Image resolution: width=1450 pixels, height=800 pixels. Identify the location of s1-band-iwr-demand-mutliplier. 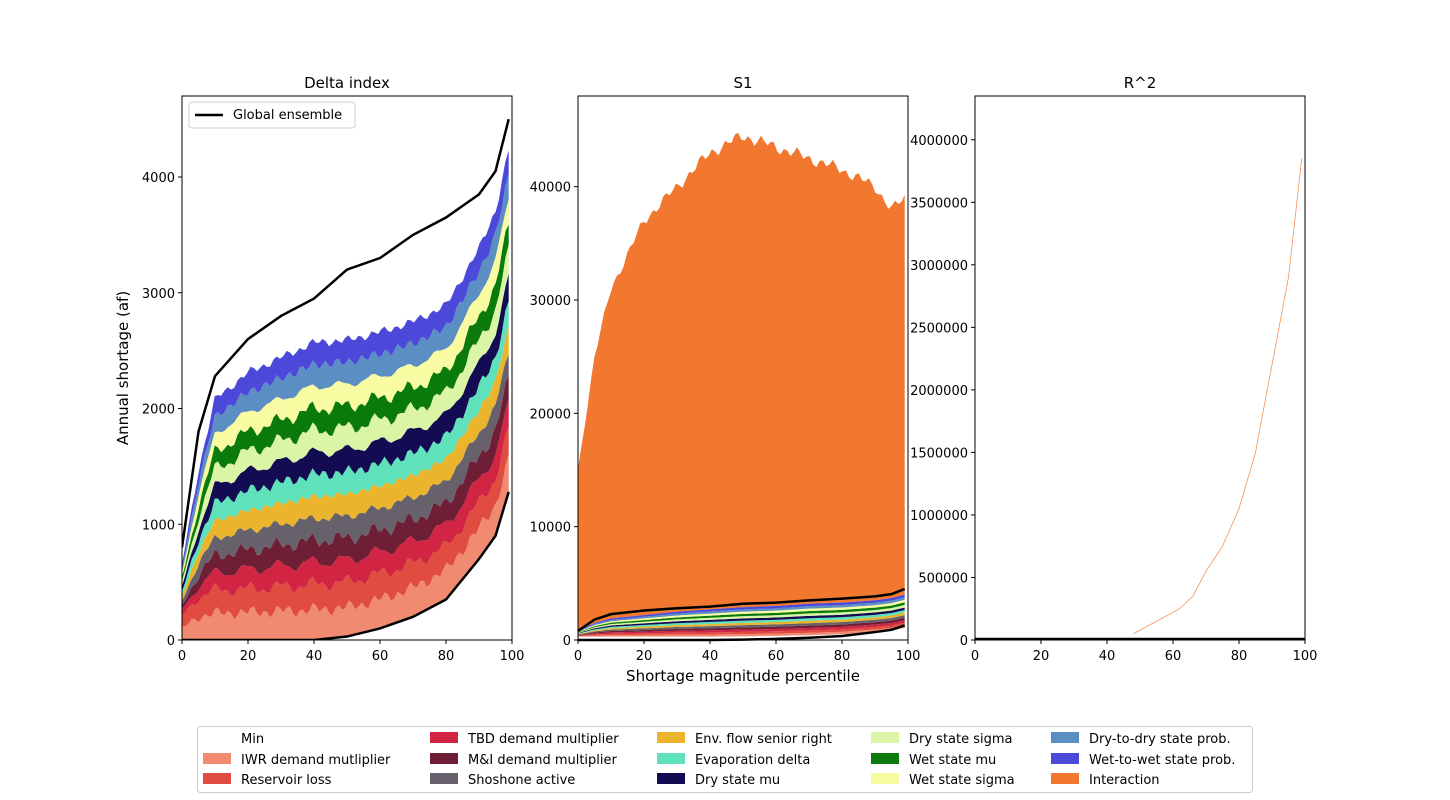
(741, 631).